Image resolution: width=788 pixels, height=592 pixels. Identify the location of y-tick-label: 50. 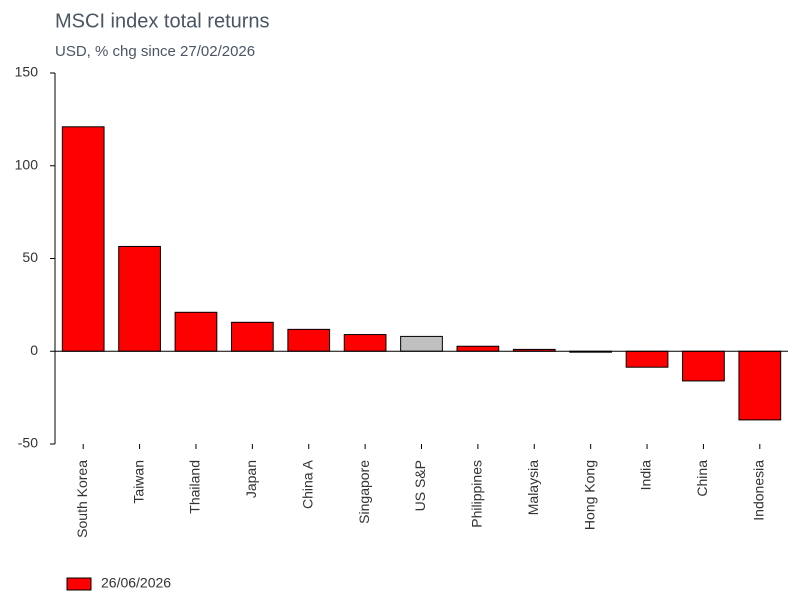
(30, 257).